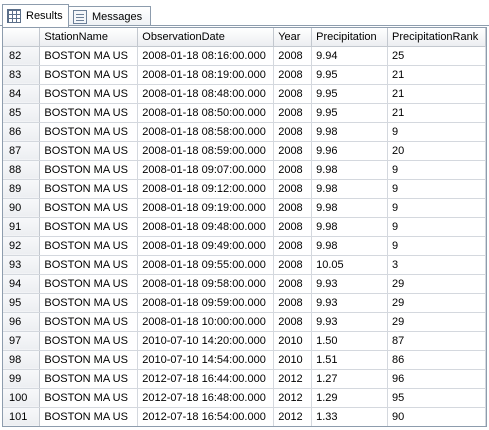 This screenshot has height=430, width=489. I want to click on column-header-stationname: StationName, so click(89, 37).